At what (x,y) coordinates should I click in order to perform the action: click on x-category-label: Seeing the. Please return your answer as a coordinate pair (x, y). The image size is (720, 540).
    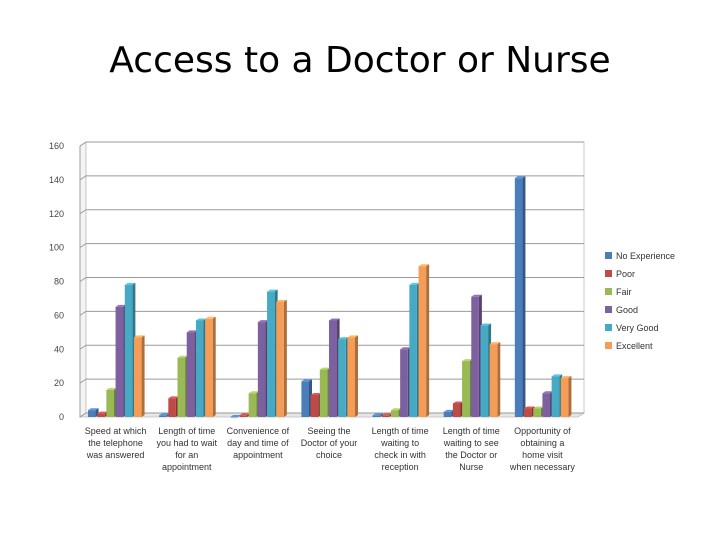
    Looking at the image, I should click on (328, 431).